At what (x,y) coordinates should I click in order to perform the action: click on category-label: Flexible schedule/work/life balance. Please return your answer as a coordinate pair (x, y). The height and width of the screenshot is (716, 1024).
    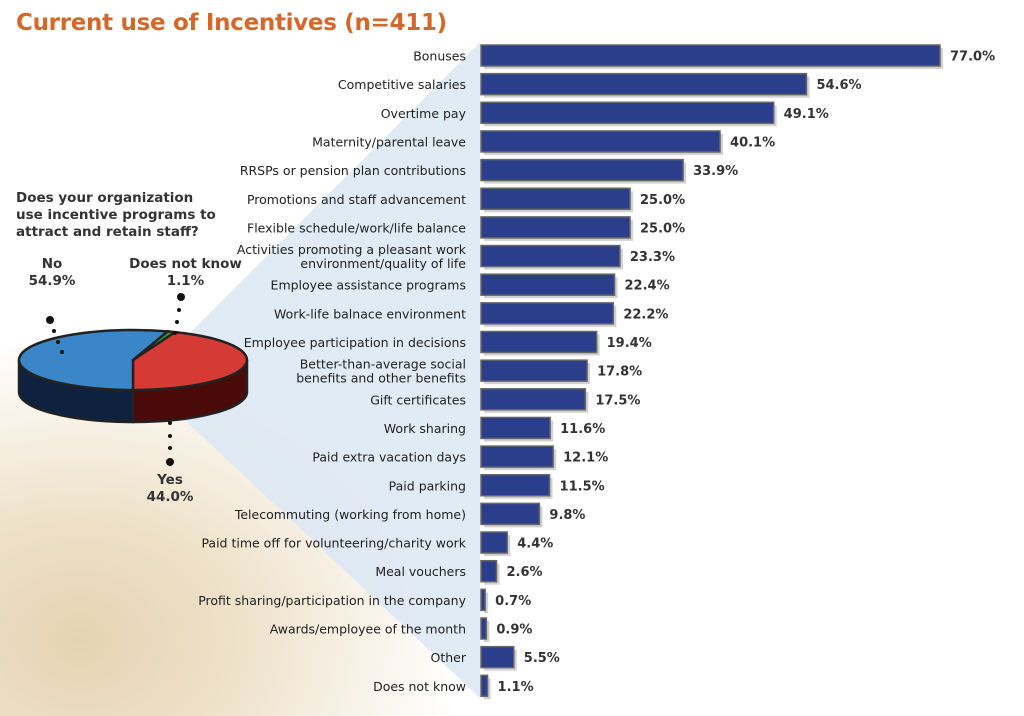
    Looking at the image, I should click on (356, 227).